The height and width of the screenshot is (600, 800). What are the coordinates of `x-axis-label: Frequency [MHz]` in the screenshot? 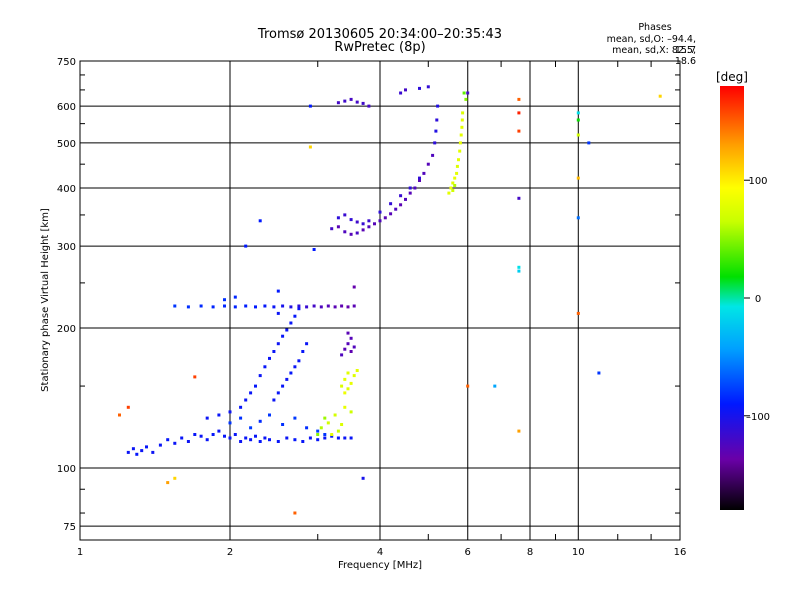 It's located at (380, 565).